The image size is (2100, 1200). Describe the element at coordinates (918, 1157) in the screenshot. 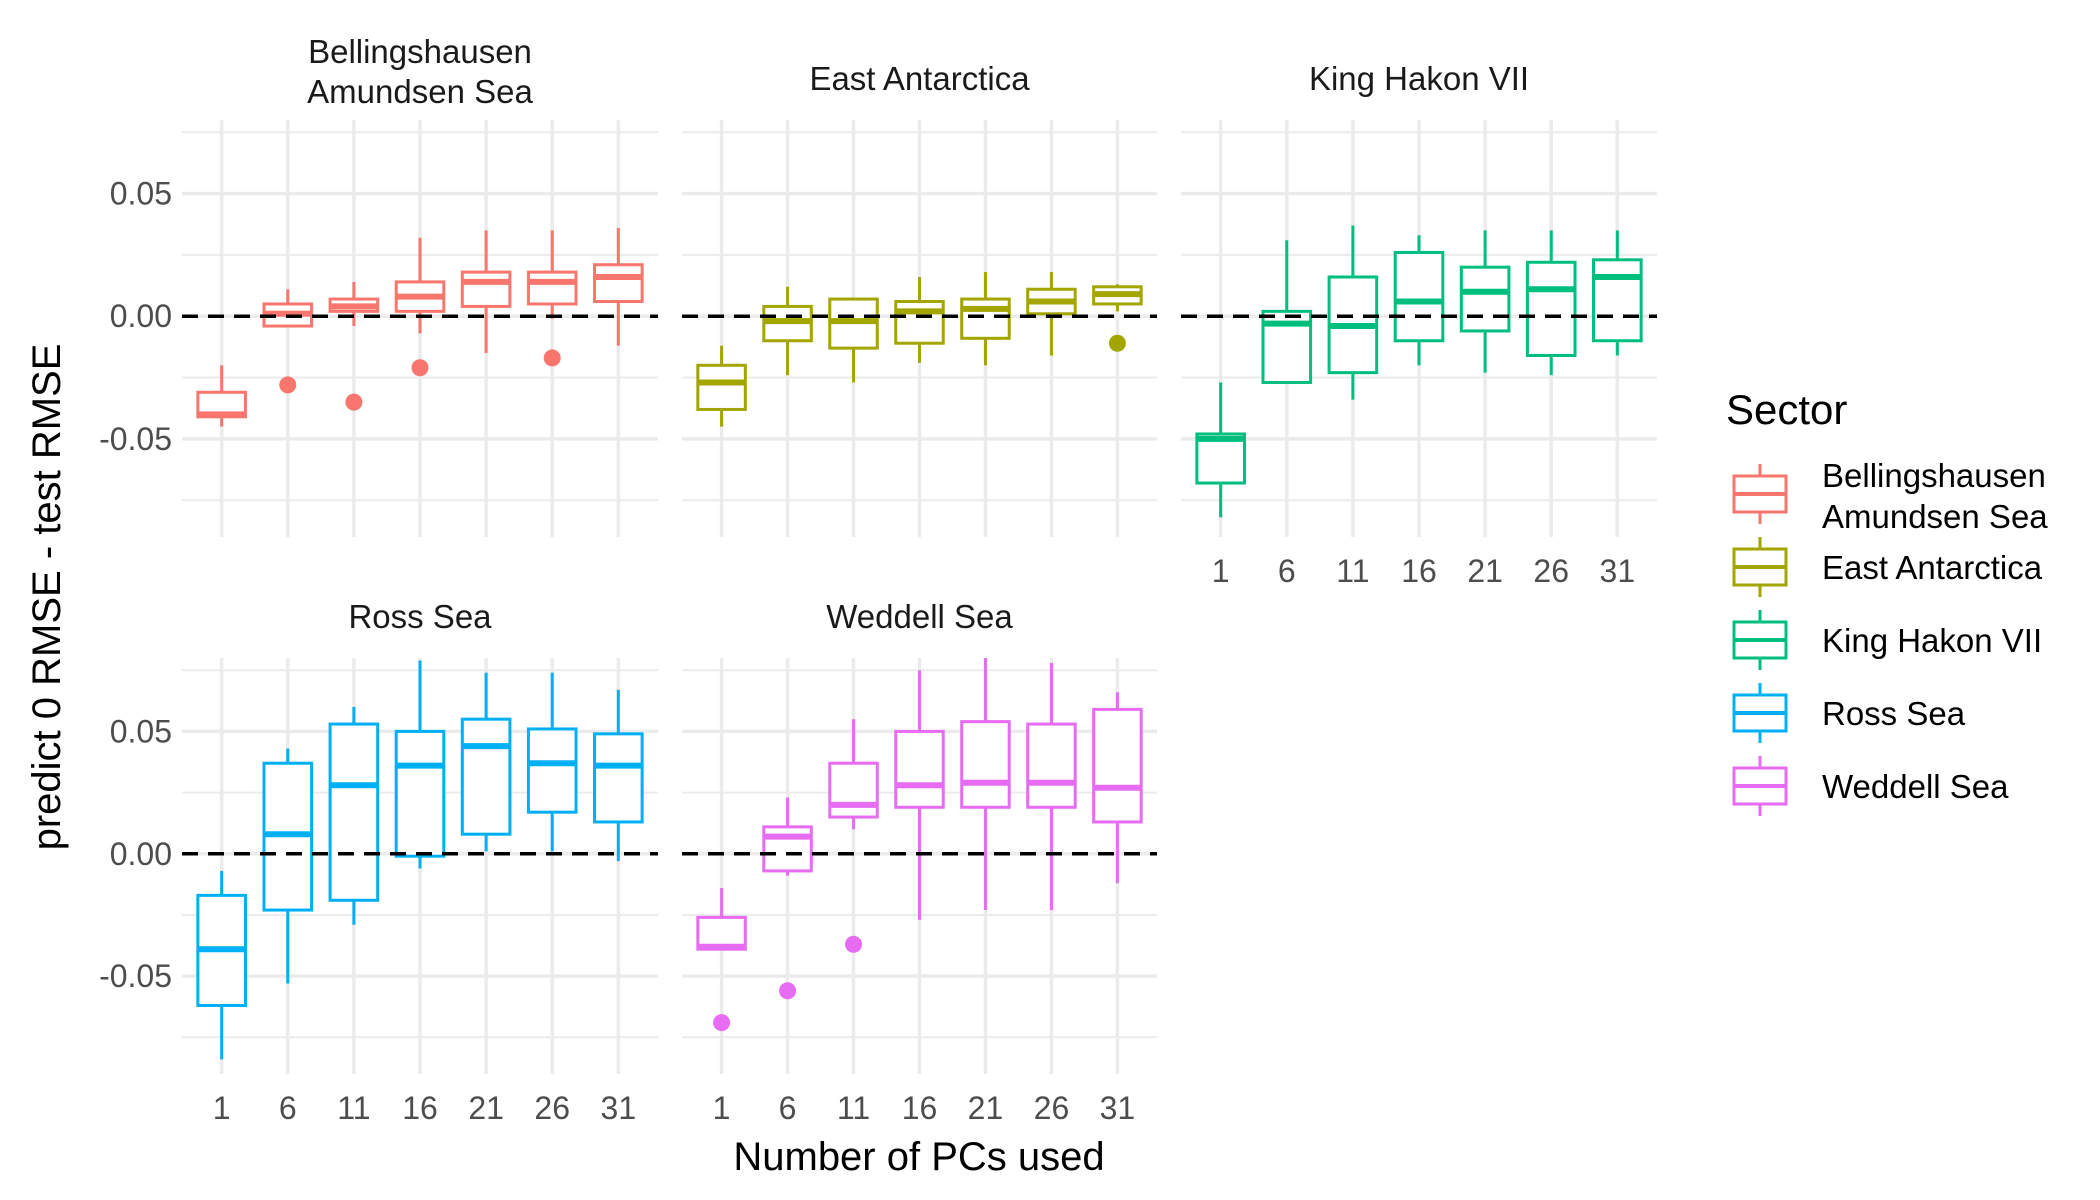

I see `x-axis-title: Number of PCs used` at that location.